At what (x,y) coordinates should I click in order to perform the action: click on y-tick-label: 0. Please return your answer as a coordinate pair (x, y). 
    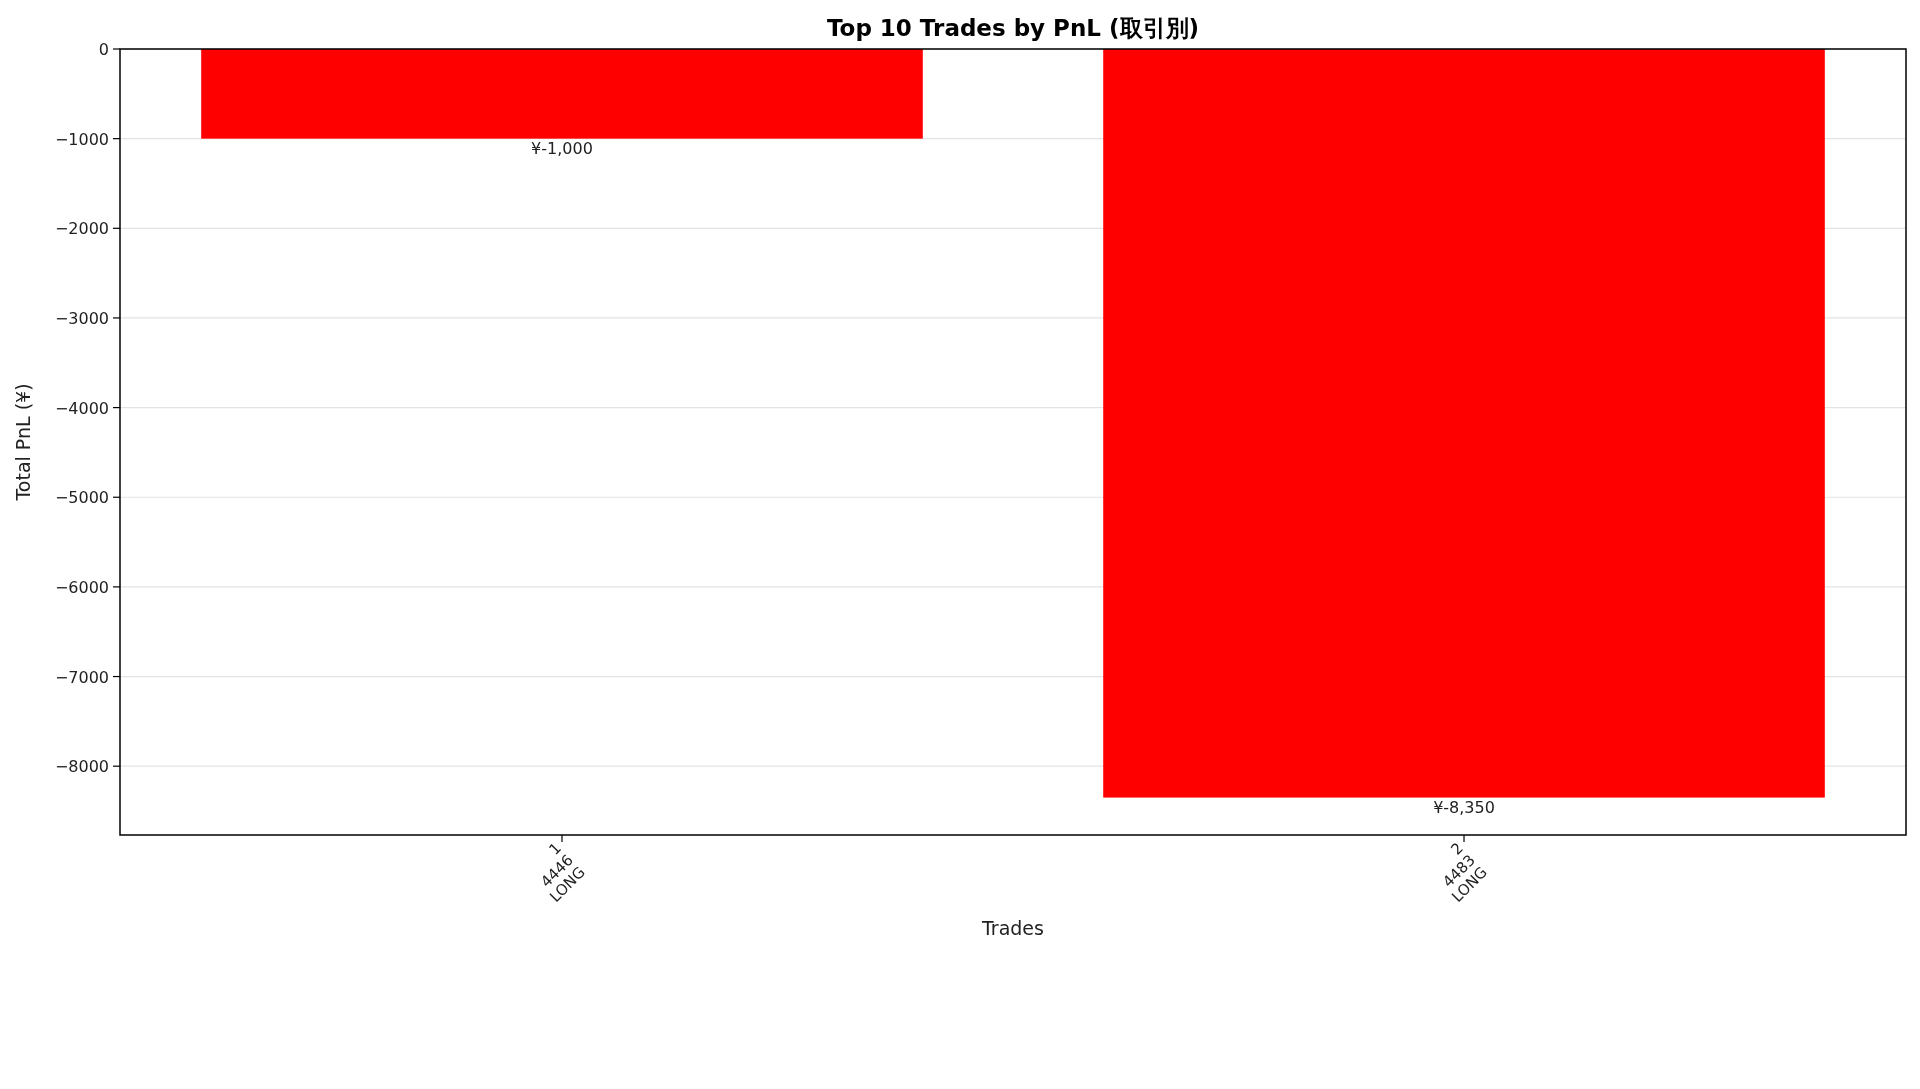
    Looking at the image, I should click on (103, 49).